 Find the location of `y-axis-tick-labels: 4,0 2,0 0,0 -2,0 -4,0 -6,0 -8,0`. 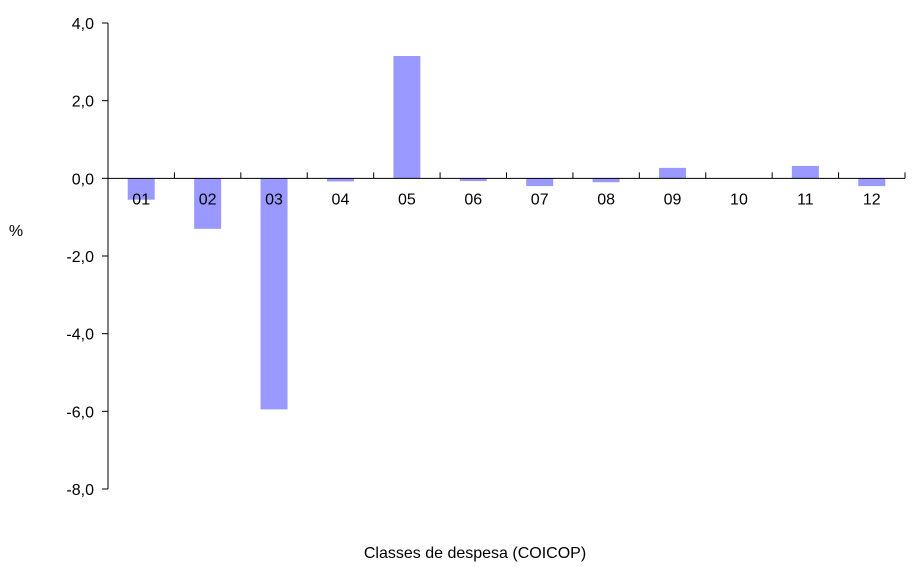

y-axis-tick-labels: 4,0 2,0 0,0 -2,0 -4,0 -6,0 -8,0 is located at coordinates (80, 257).